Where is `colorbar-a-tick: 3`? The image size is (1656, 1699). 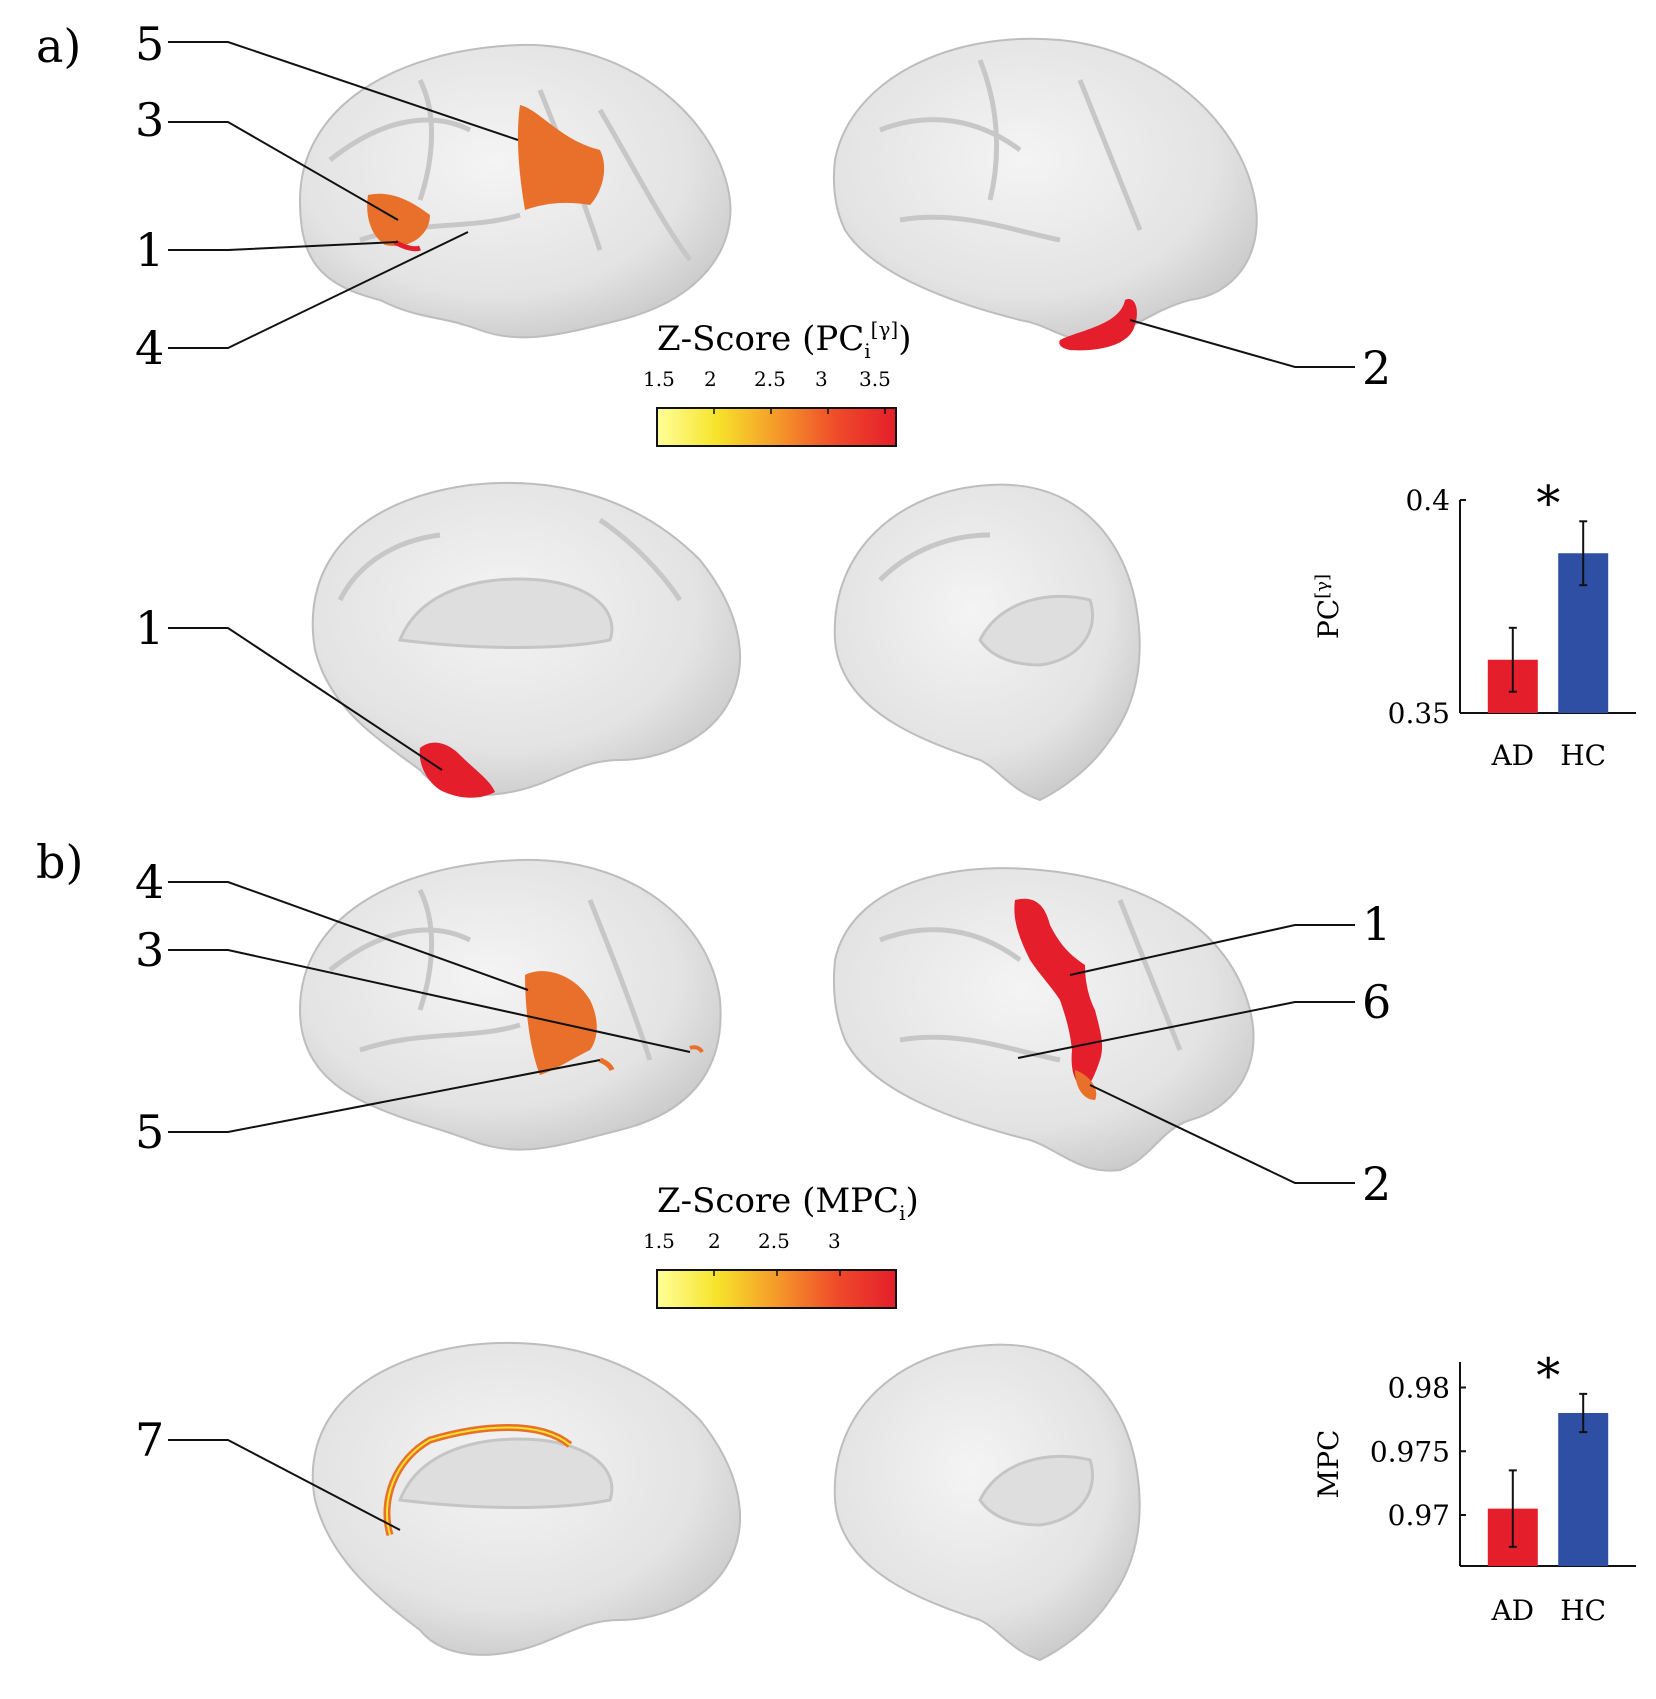 colorbar-a-tick: 3 is located at coordinates (821, 379).